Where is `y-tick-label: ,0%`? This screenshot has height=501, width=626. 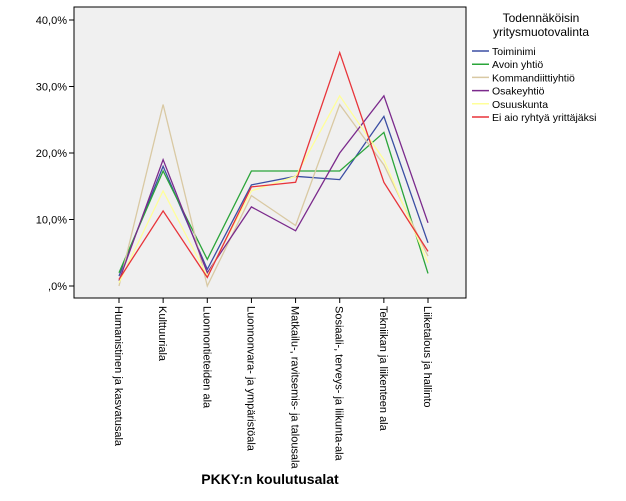 y-tick-label: ,0% is located at coordinates (57, 287).